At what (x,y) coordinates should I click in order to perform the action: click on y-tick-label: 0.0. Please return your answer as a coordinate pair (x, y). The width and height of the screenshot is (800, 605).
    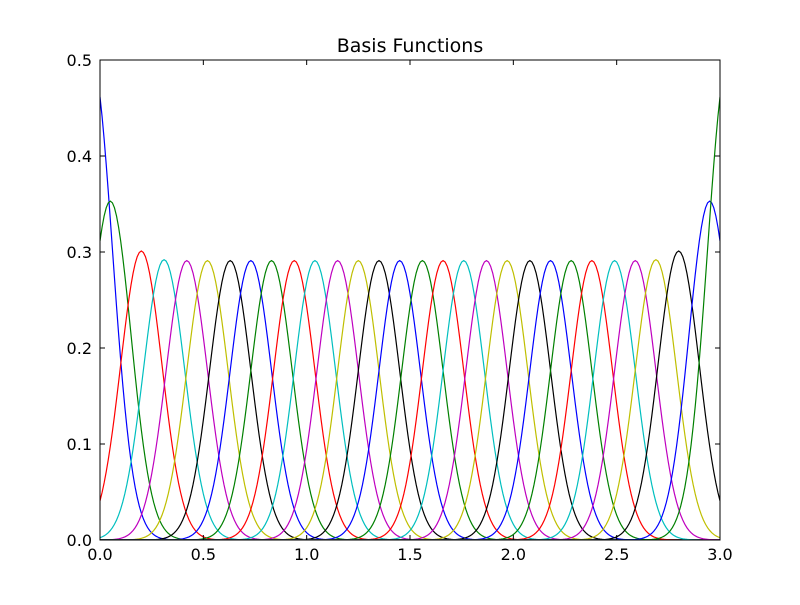
    Looking at the image, I should click on (79, 540).